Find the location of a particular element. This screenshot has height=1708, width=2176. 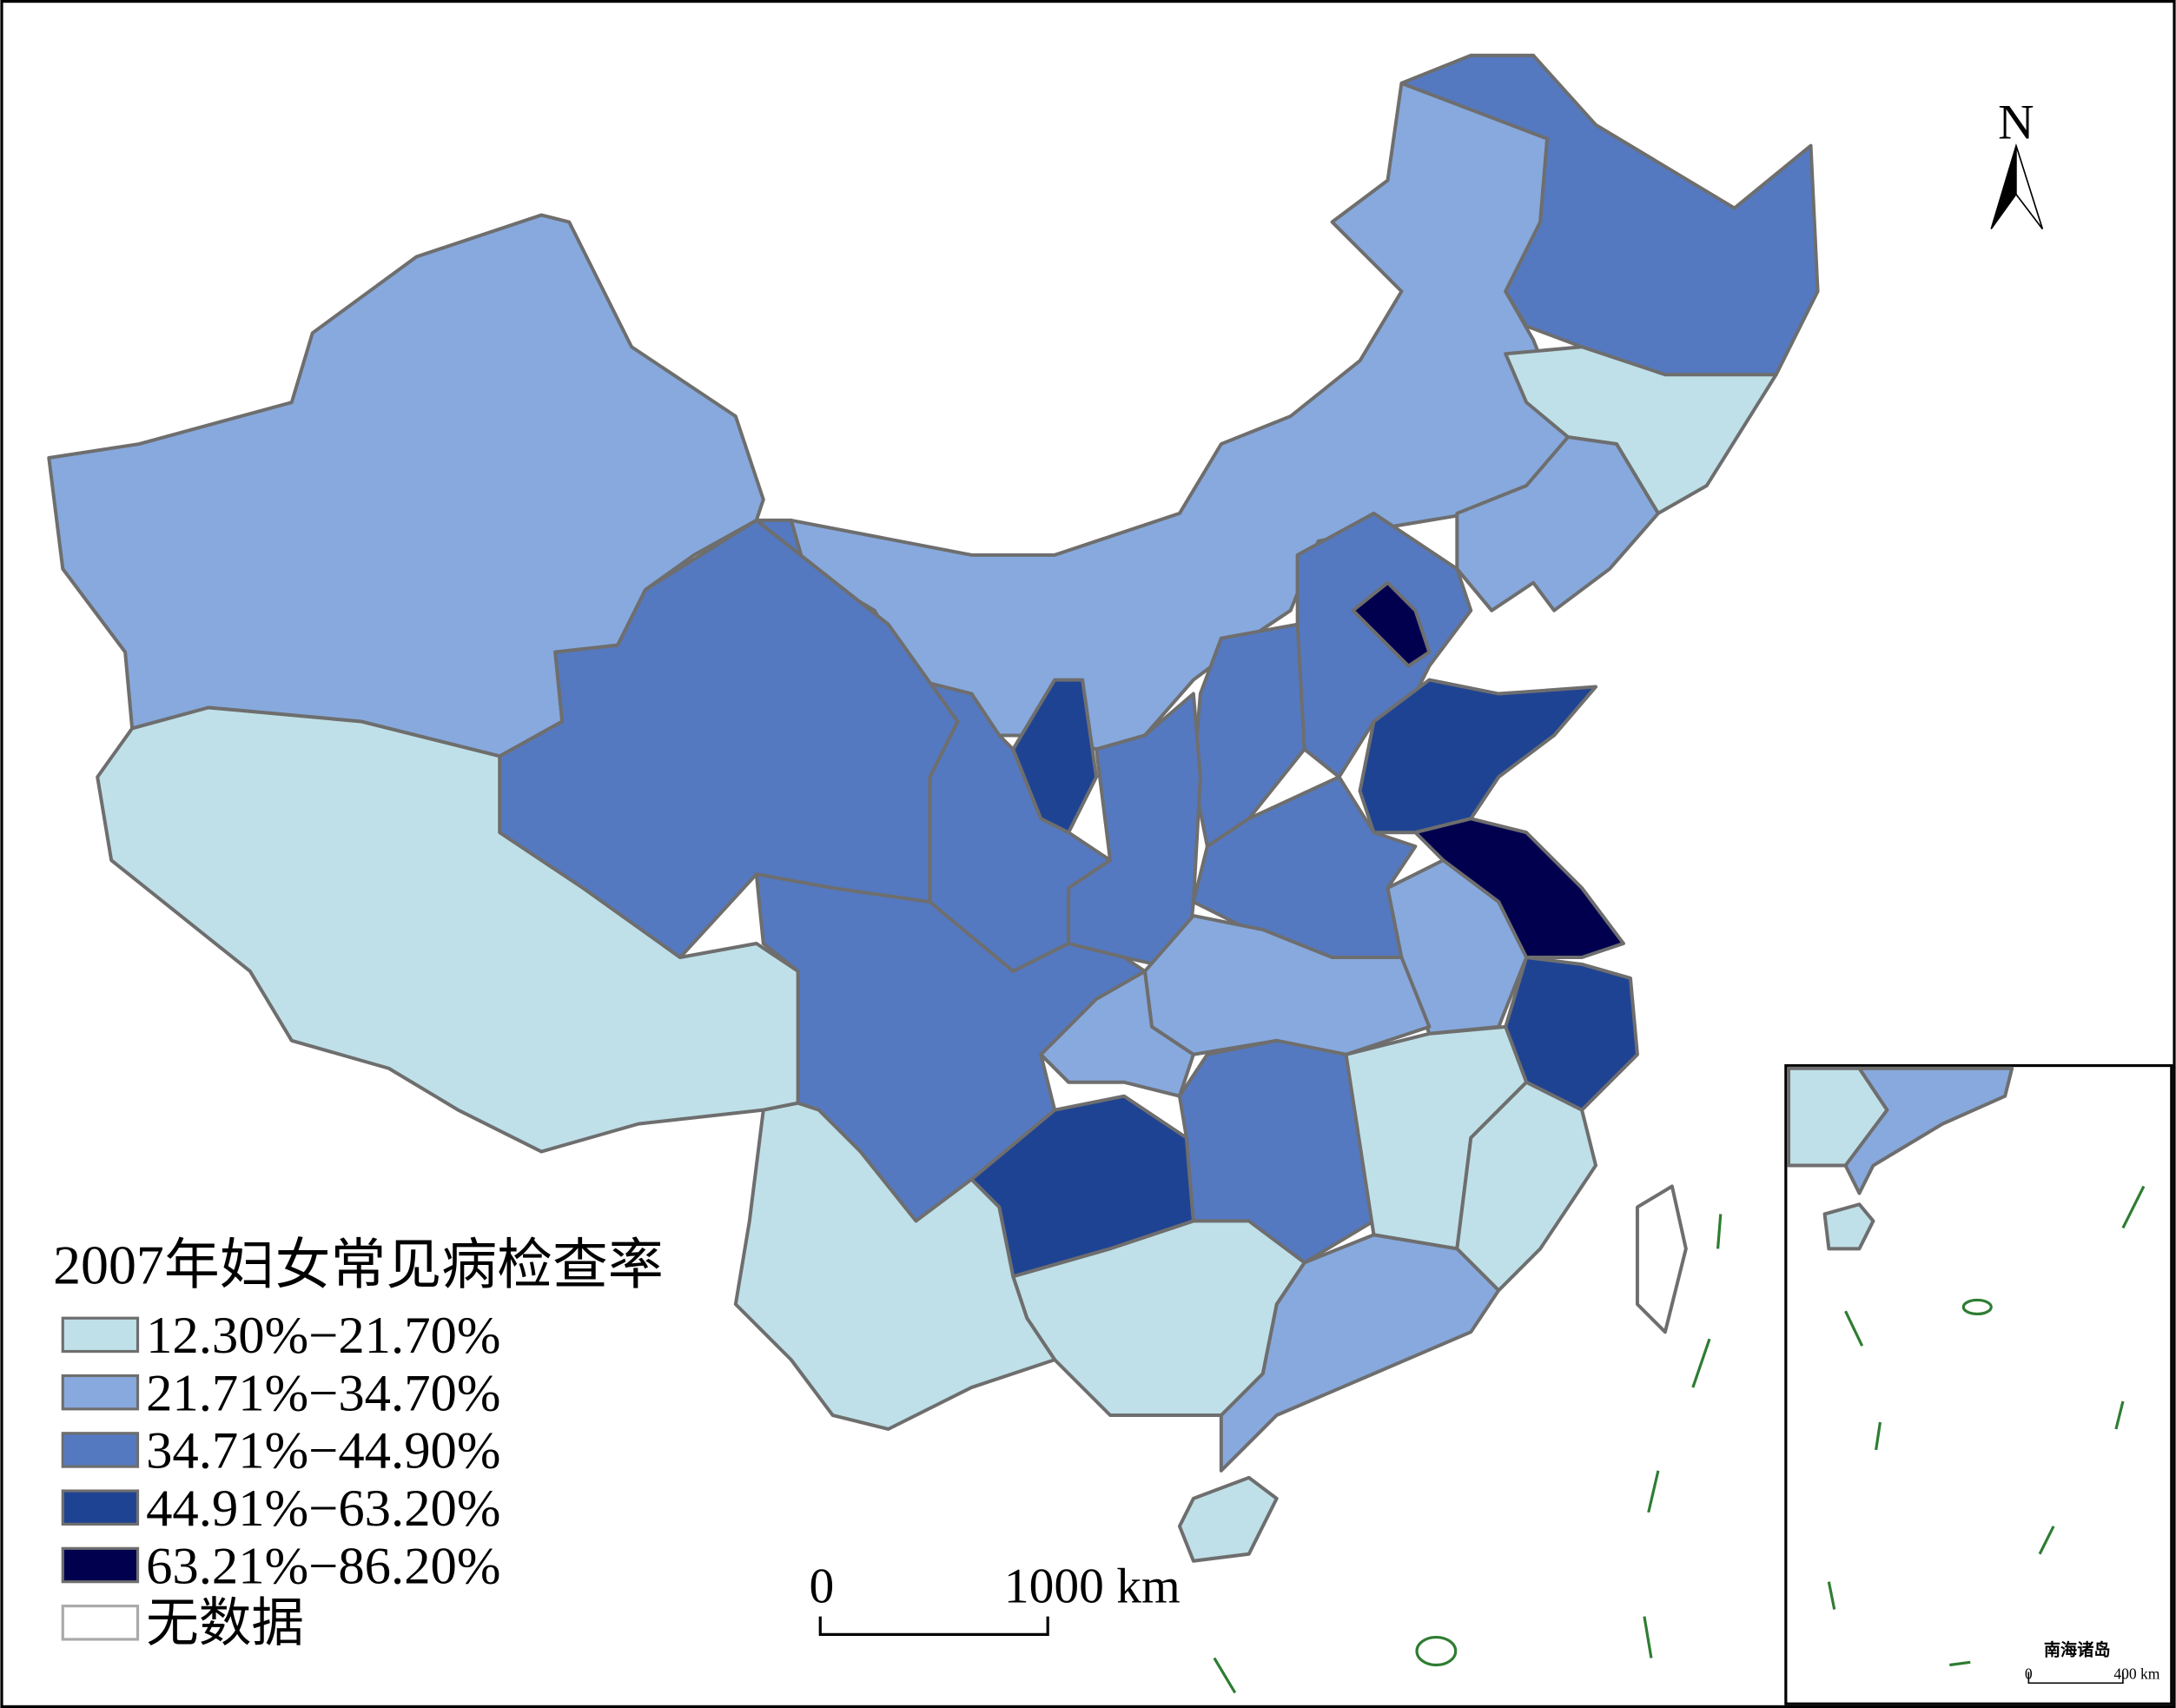

inset-frame is located at coordinates (1978, 1384).